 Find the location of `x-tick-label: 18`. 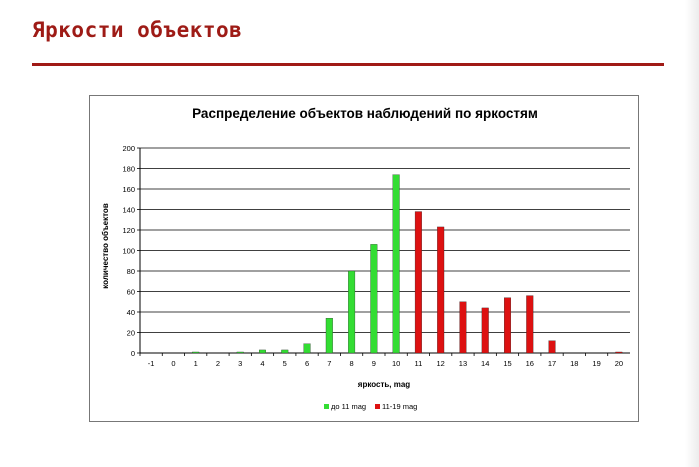

x-tick-label: 18 is located at coordinates (574, 363).